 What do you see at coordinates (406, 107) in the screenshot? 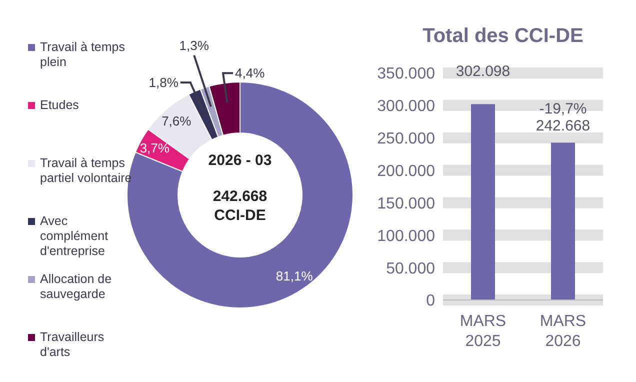
I see `y-tick-label: 300.000` at bounding box center [406, 107].